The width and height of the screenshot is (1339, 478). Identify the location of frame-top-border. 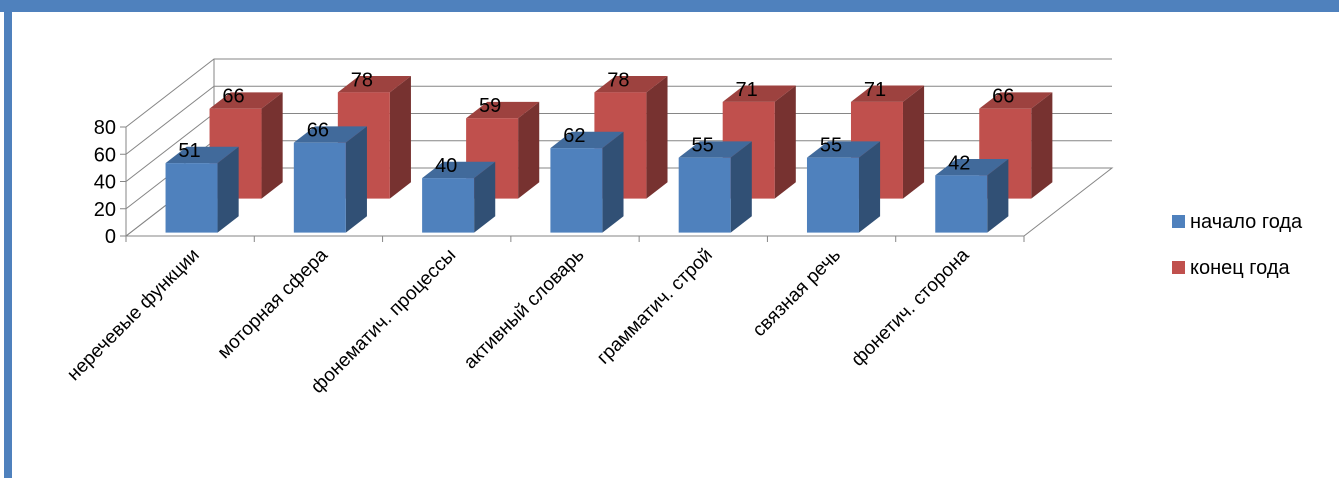
(669, 6).